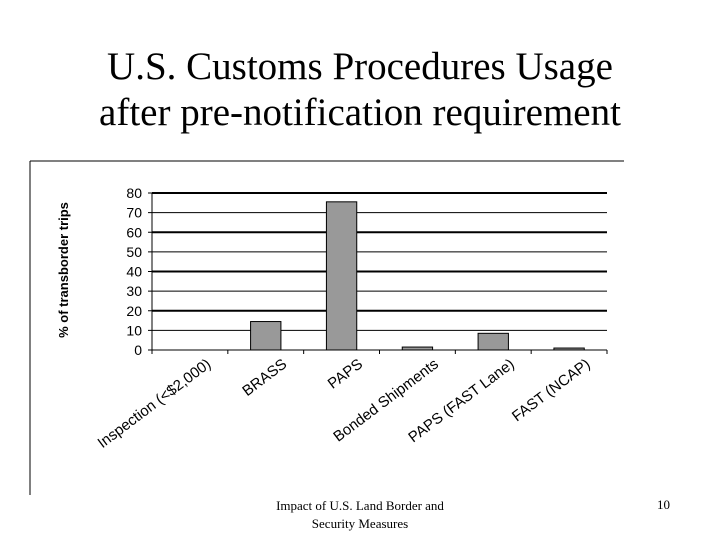 Image resolution: width=720 pixels, height=540 pixels. I want to click on x-tick-label: PAPS, so click(345, 374).